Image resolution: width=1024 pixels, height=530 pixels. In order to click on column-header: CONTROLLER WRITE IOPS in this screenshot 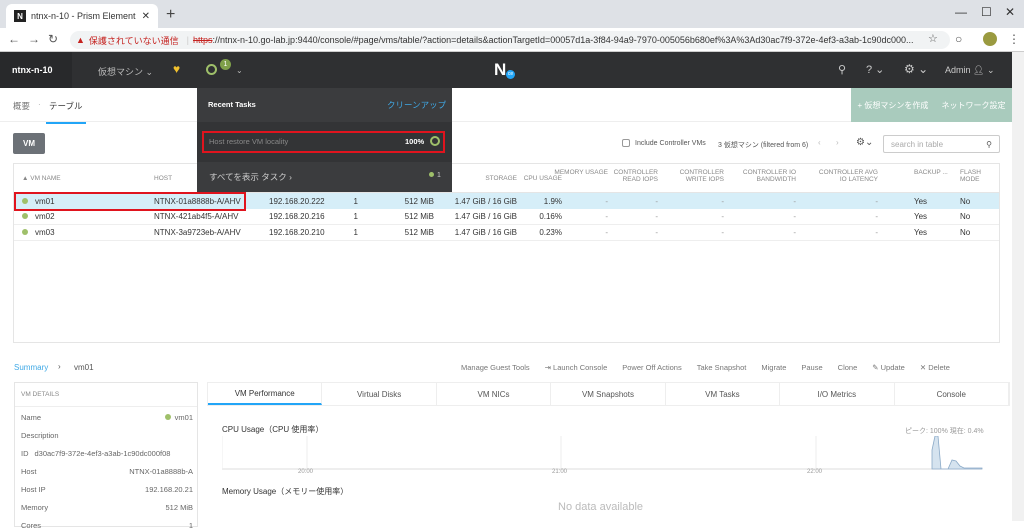, I will do `click(701, 176)`.